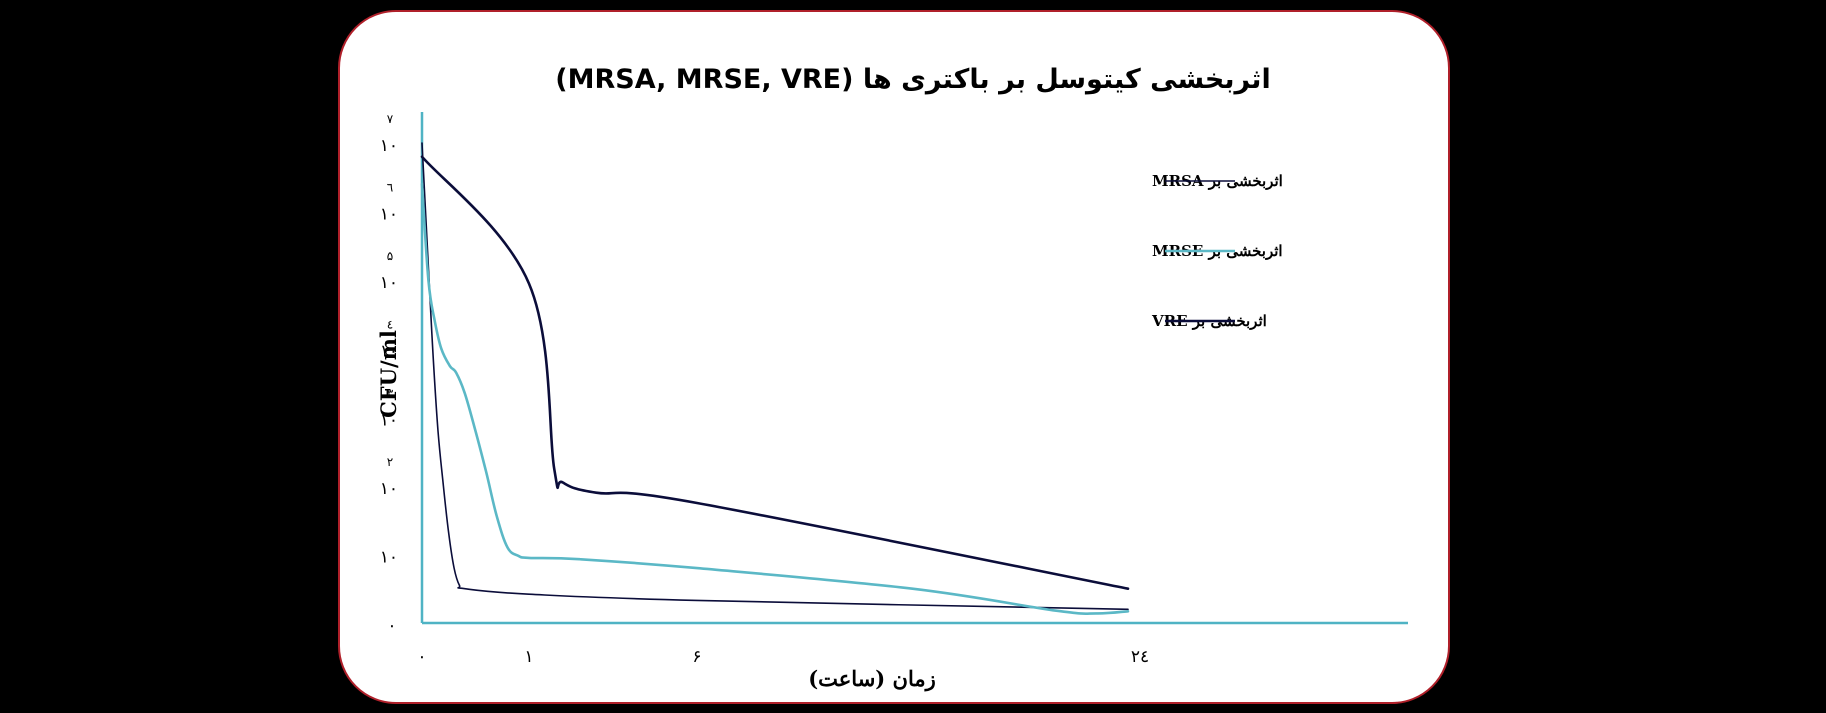  What do you see at coordinates (390, 256) in the screenshot?
I see `y-tick-exponent: ۵` at bounding box center [390, 256].